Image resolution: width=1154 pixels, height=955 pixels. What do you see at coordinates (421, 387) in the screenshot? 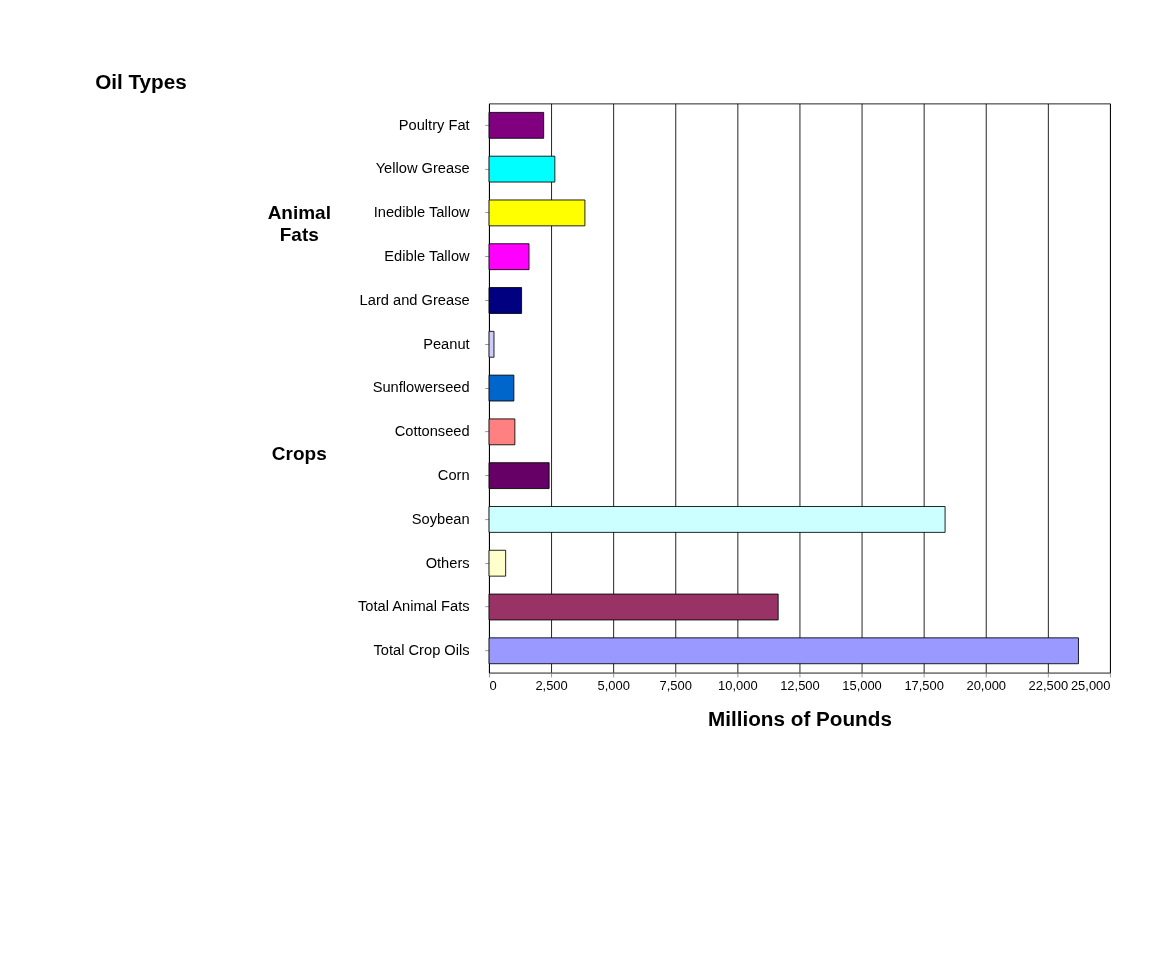
I see `y-tick-label: Sunflowerseed` at bounding box center [421, 387].